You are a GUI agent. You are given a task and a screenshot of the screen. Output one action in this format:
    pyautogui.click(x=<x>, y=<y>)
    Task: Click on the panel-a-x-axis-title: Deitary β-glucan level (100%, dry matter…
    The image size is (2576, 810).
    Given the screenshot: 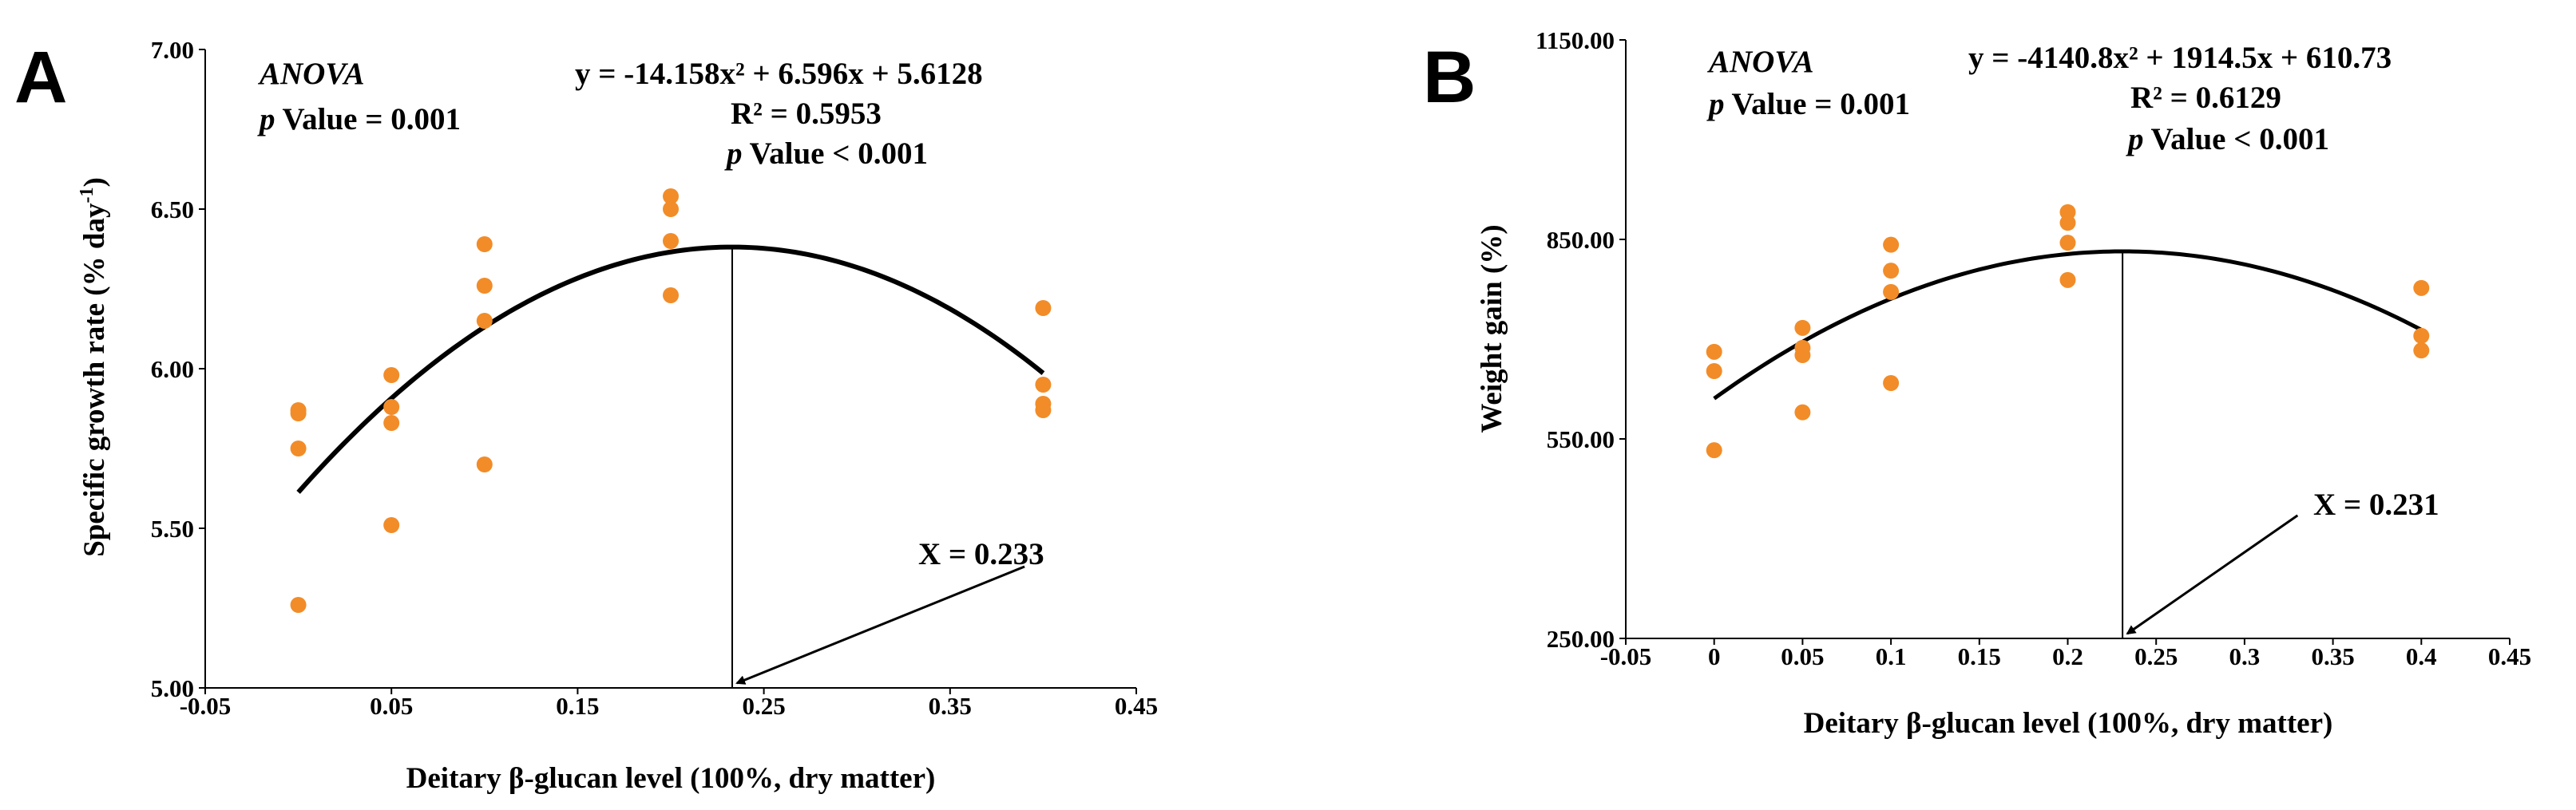 What is the action you would take?
    pyautogui.click(x=671, y=779)
    